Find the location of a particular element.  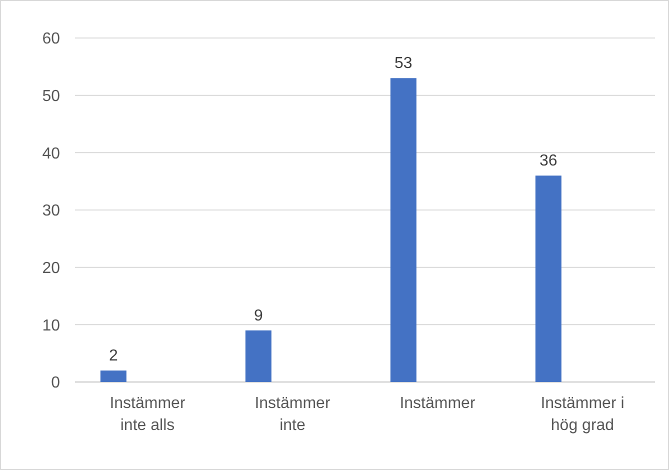

data-label: 53 is located at coordinates (403, 63).